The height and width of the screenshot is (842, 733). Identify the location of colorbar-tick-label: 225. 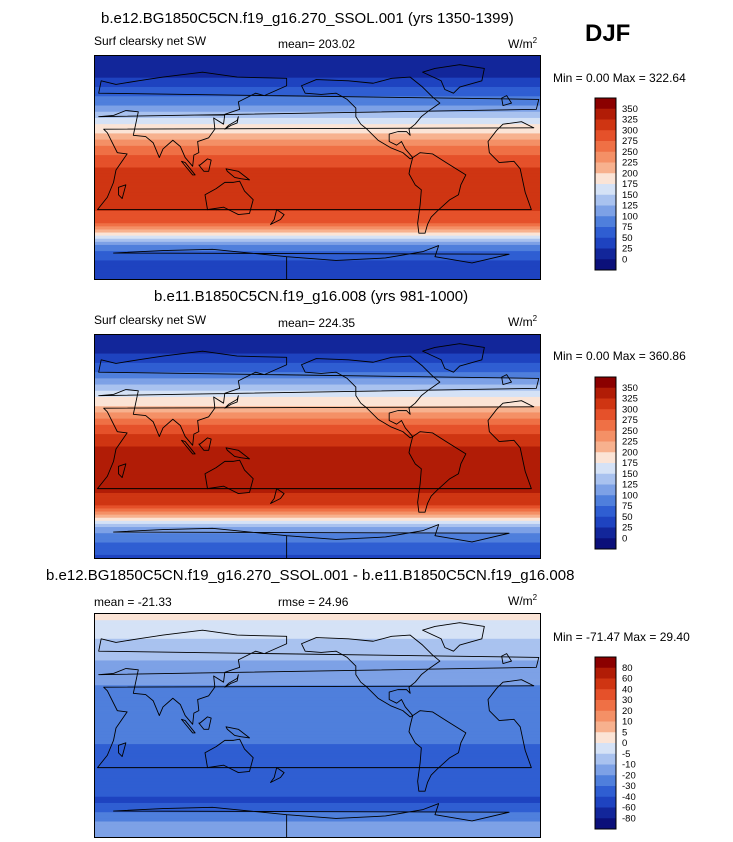
(630, 442).